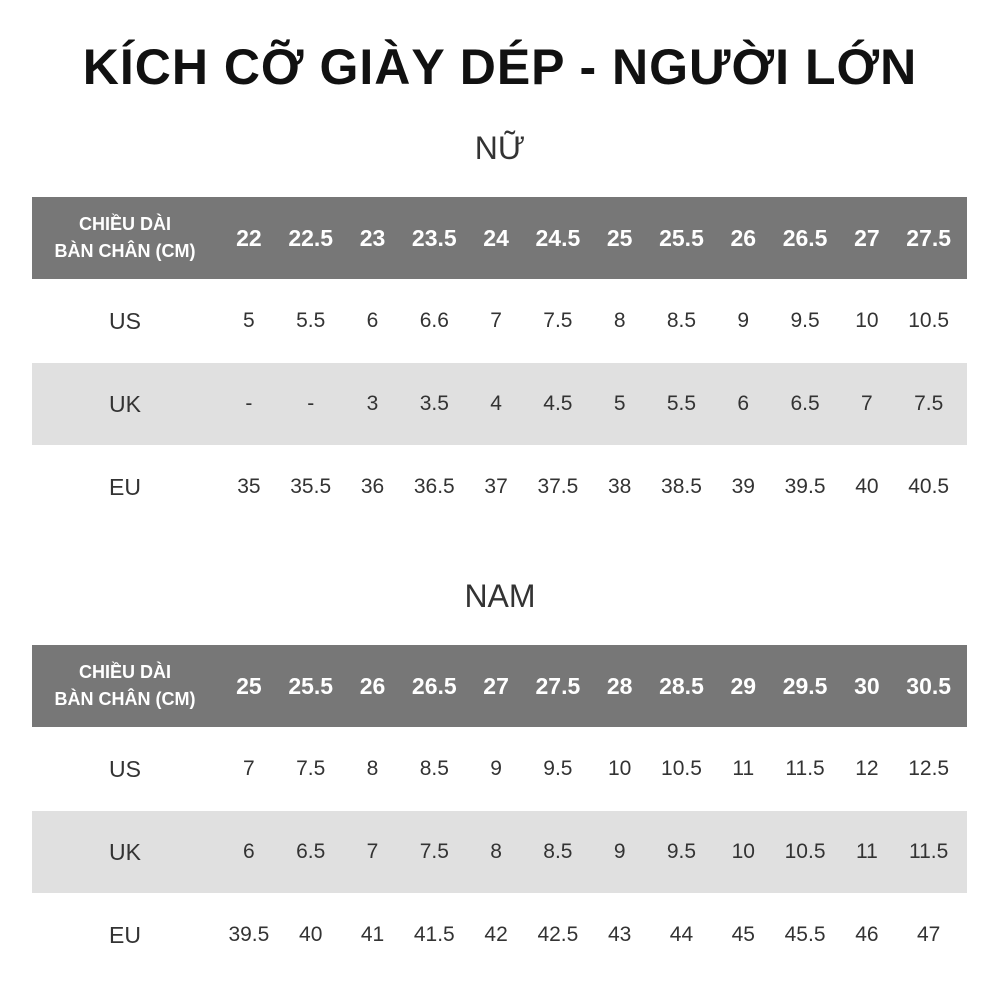 This screenshot has width=1000, height=1000. What do you see at coordinates (500, 67) in the screenshot?
I see `page-title: KÍCH CỠ GIÀY DÉP - NGƯỜI LỚN` at bounding box center [500, 67].